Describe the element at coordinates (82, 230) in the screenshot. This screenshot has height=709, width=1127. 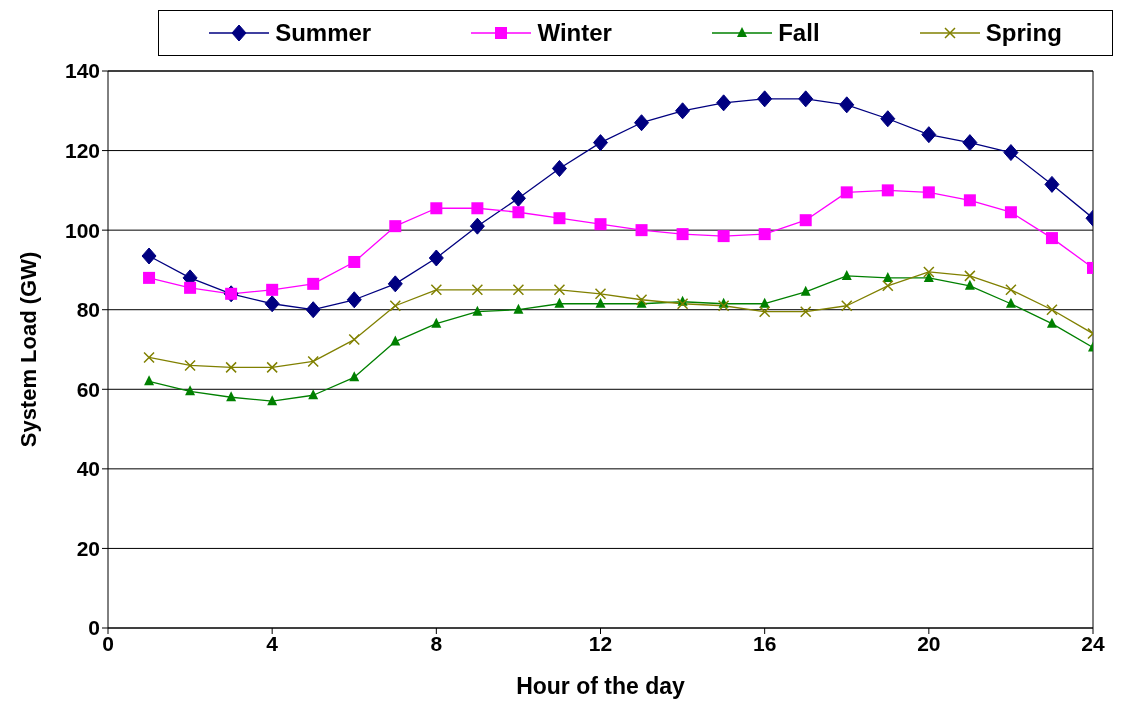
I see `y-tick-label: 100` at that location.